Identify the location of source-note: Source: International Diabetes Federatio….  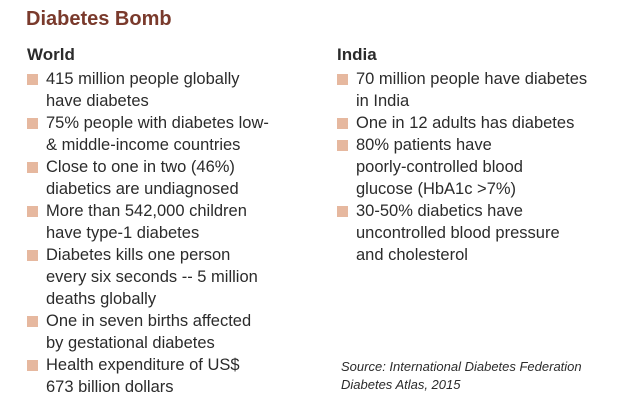
(483, 376).